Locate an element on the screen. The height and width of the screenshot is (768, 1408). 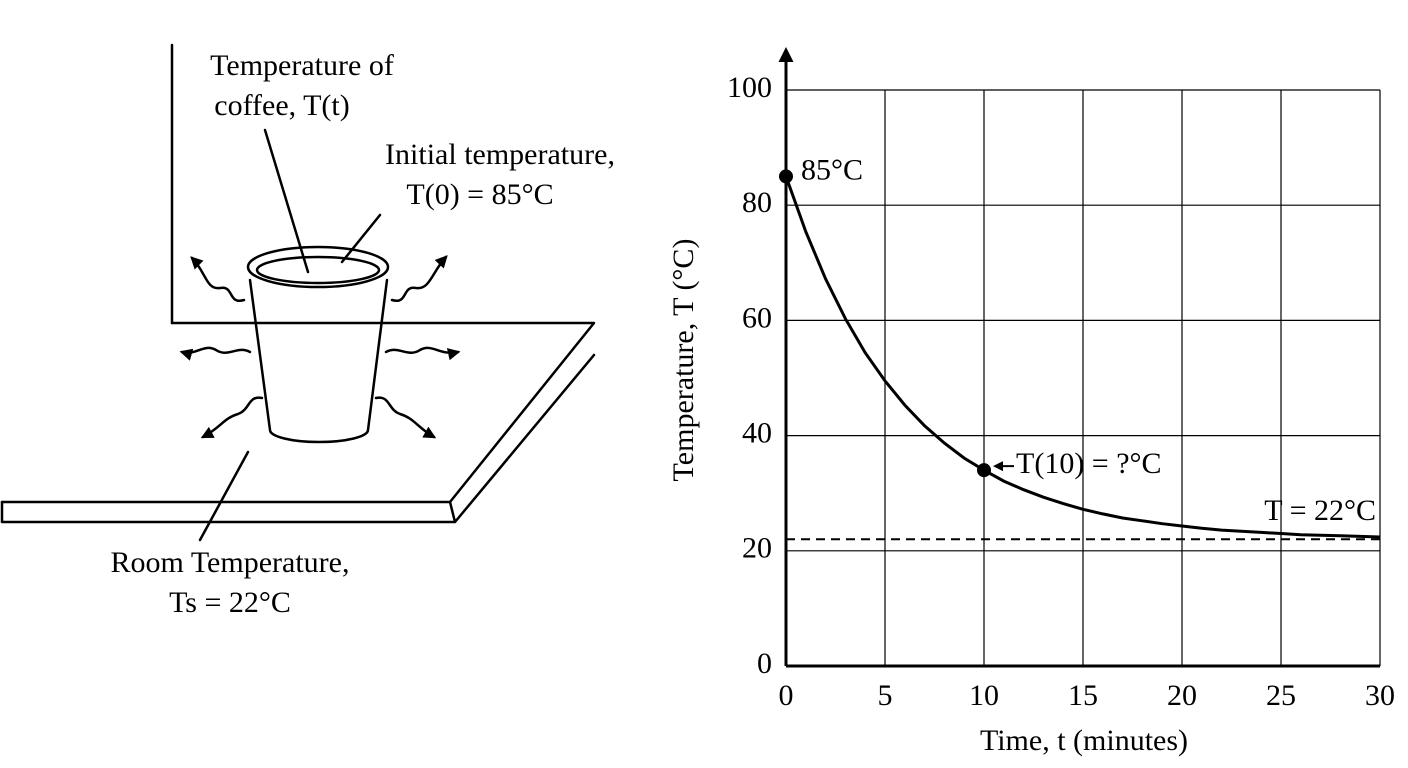
coffee-label: Temperature of is located at coordinates (302, 65).